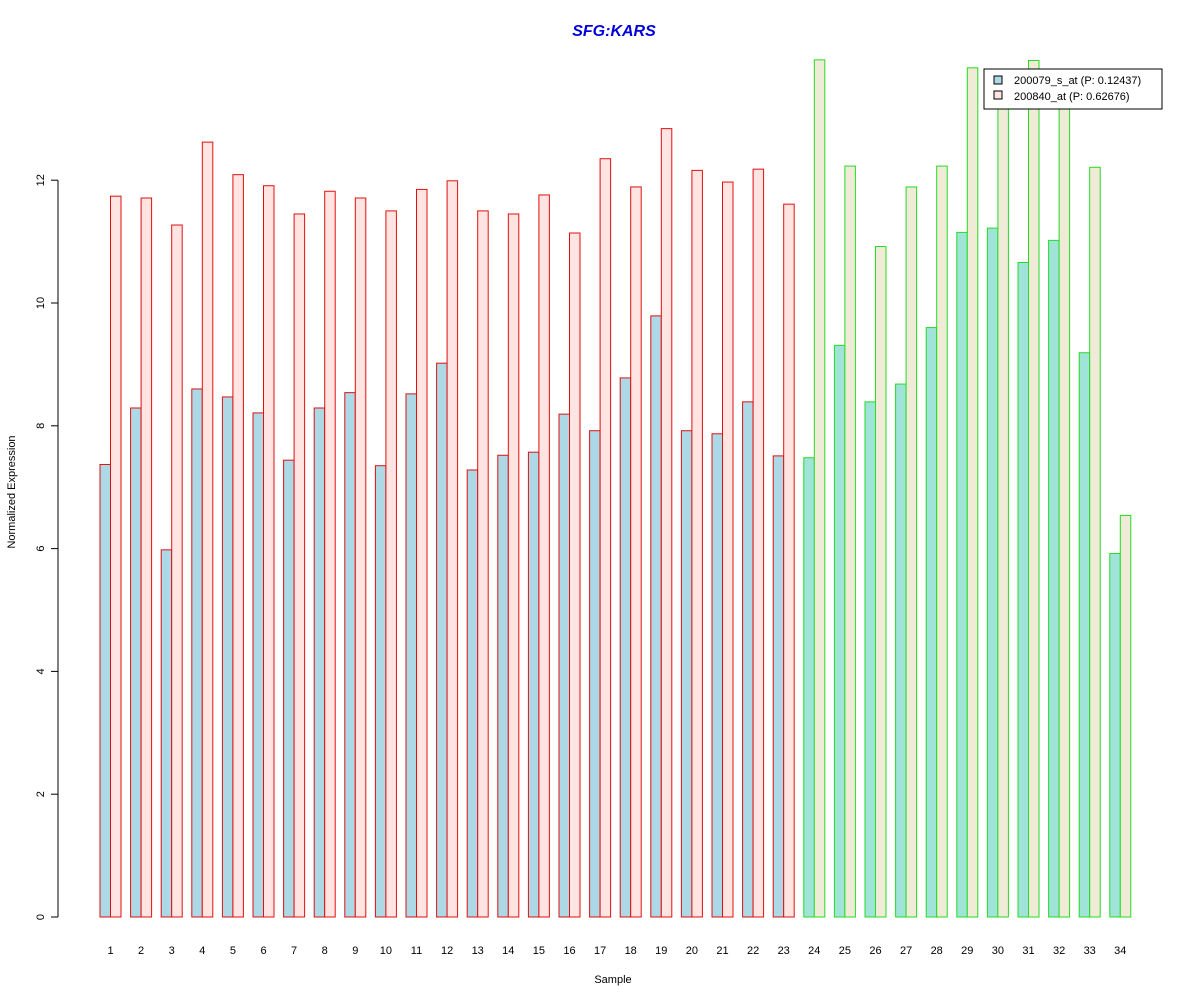  I want to click on y-tick-label-4: 4, so click(41, 671).